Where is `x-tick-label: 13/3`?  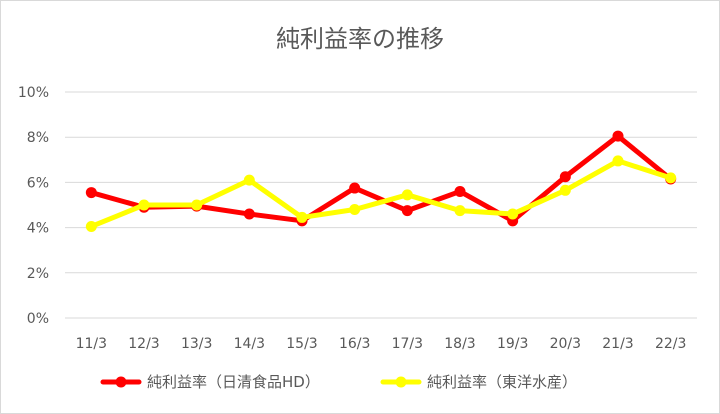 x-tick-label: 13/3 is located at coordinates (196, 344).